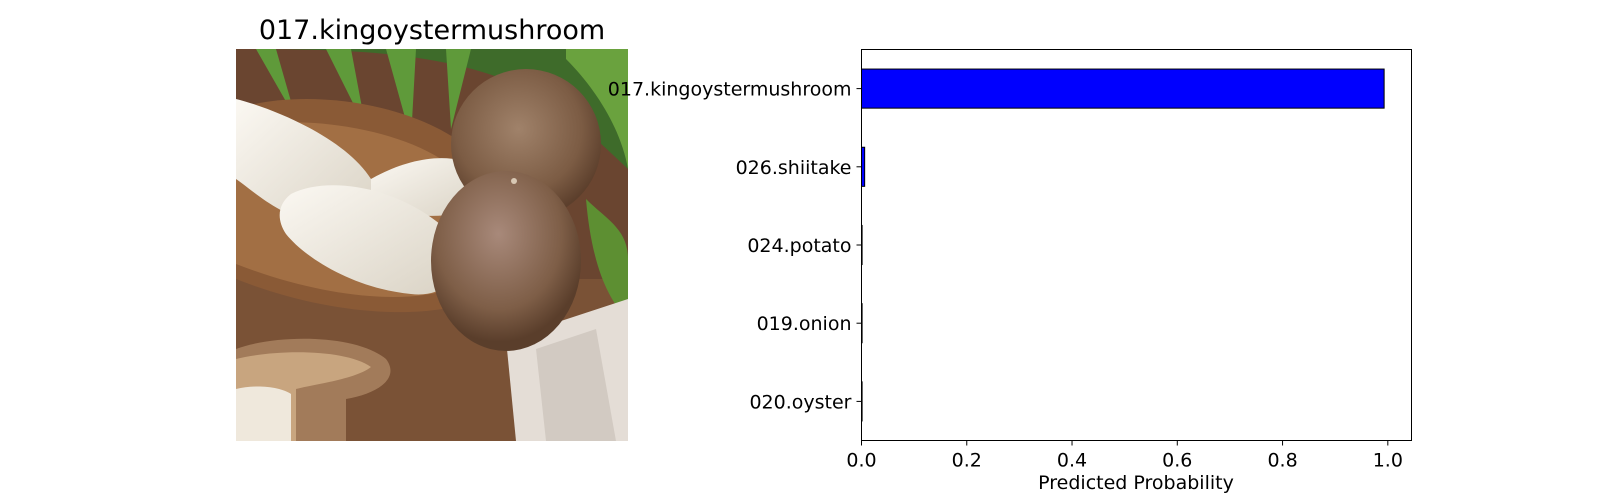  I want to click on x-tick-label: 0.8, so click(1282, 461).